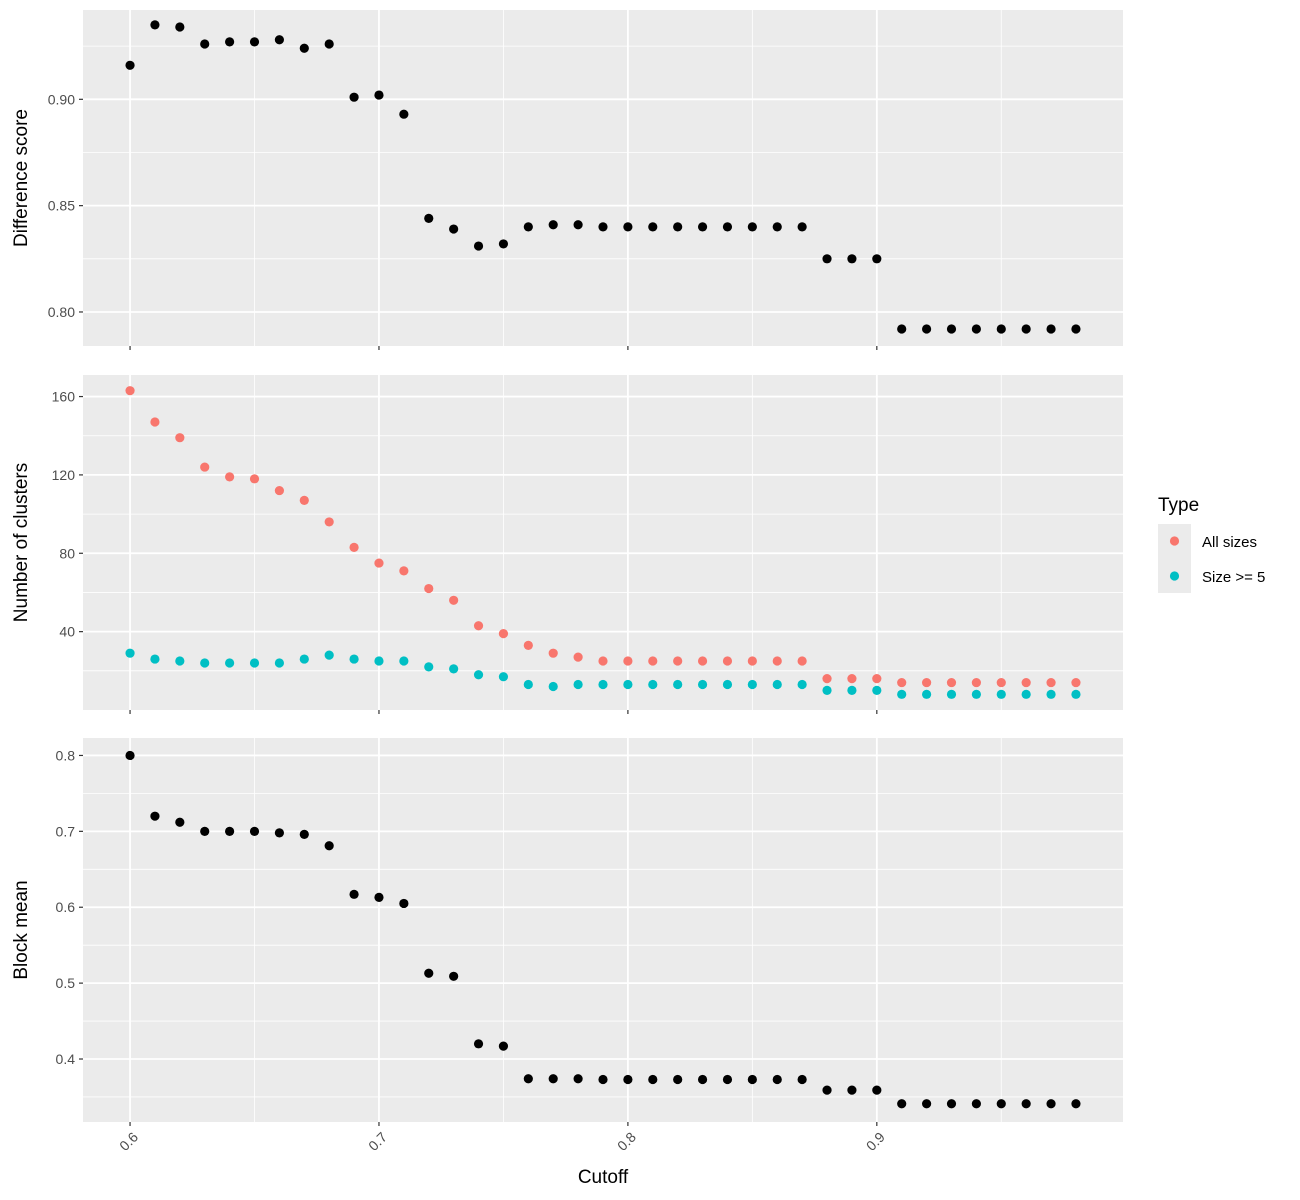 The width and height of the screenshot is (1300, 1200). I want to click on y-axis-title: Difference score, so click(21, 178).